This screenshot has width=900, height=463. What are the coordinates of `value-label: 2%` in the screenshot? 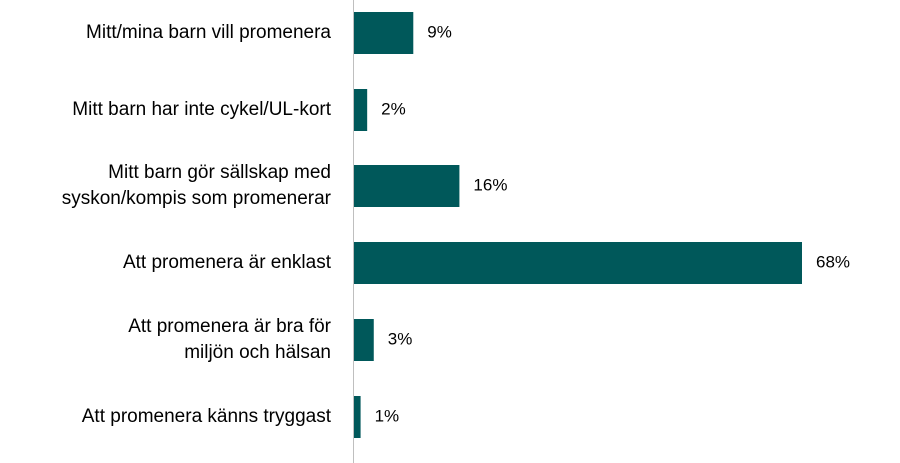 It's located at (393, 108).